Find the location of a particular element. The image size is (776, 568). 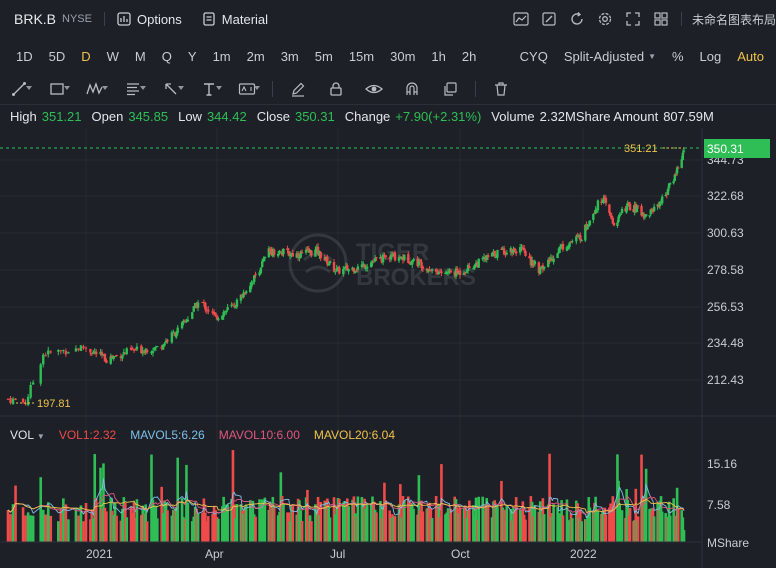

auto-scale-toggle: Auto is located at coordinates (750, 56).